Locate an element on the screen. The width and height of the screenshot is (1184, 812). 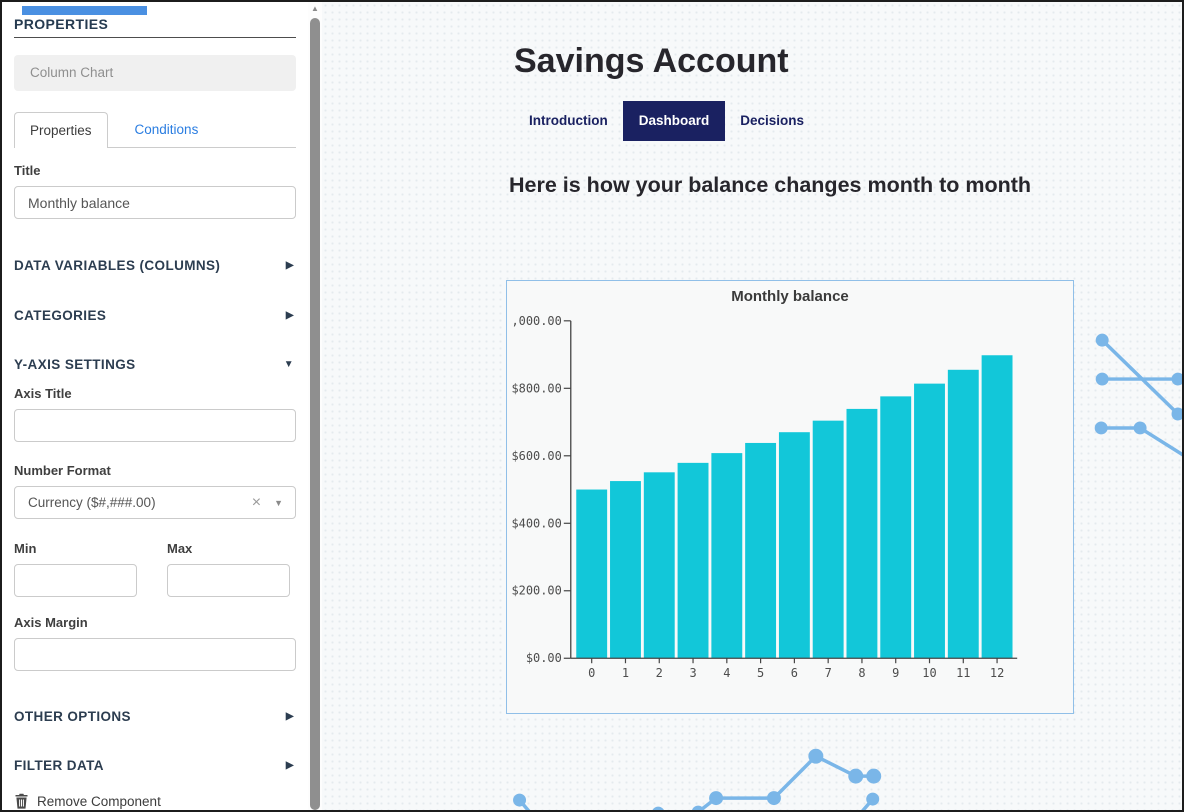
section-label: FILTER DATA is located at coordinates (59, 765).